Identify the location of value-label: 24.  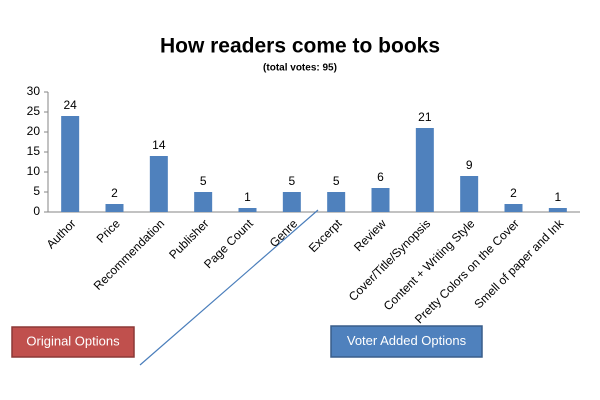
(70, 105).